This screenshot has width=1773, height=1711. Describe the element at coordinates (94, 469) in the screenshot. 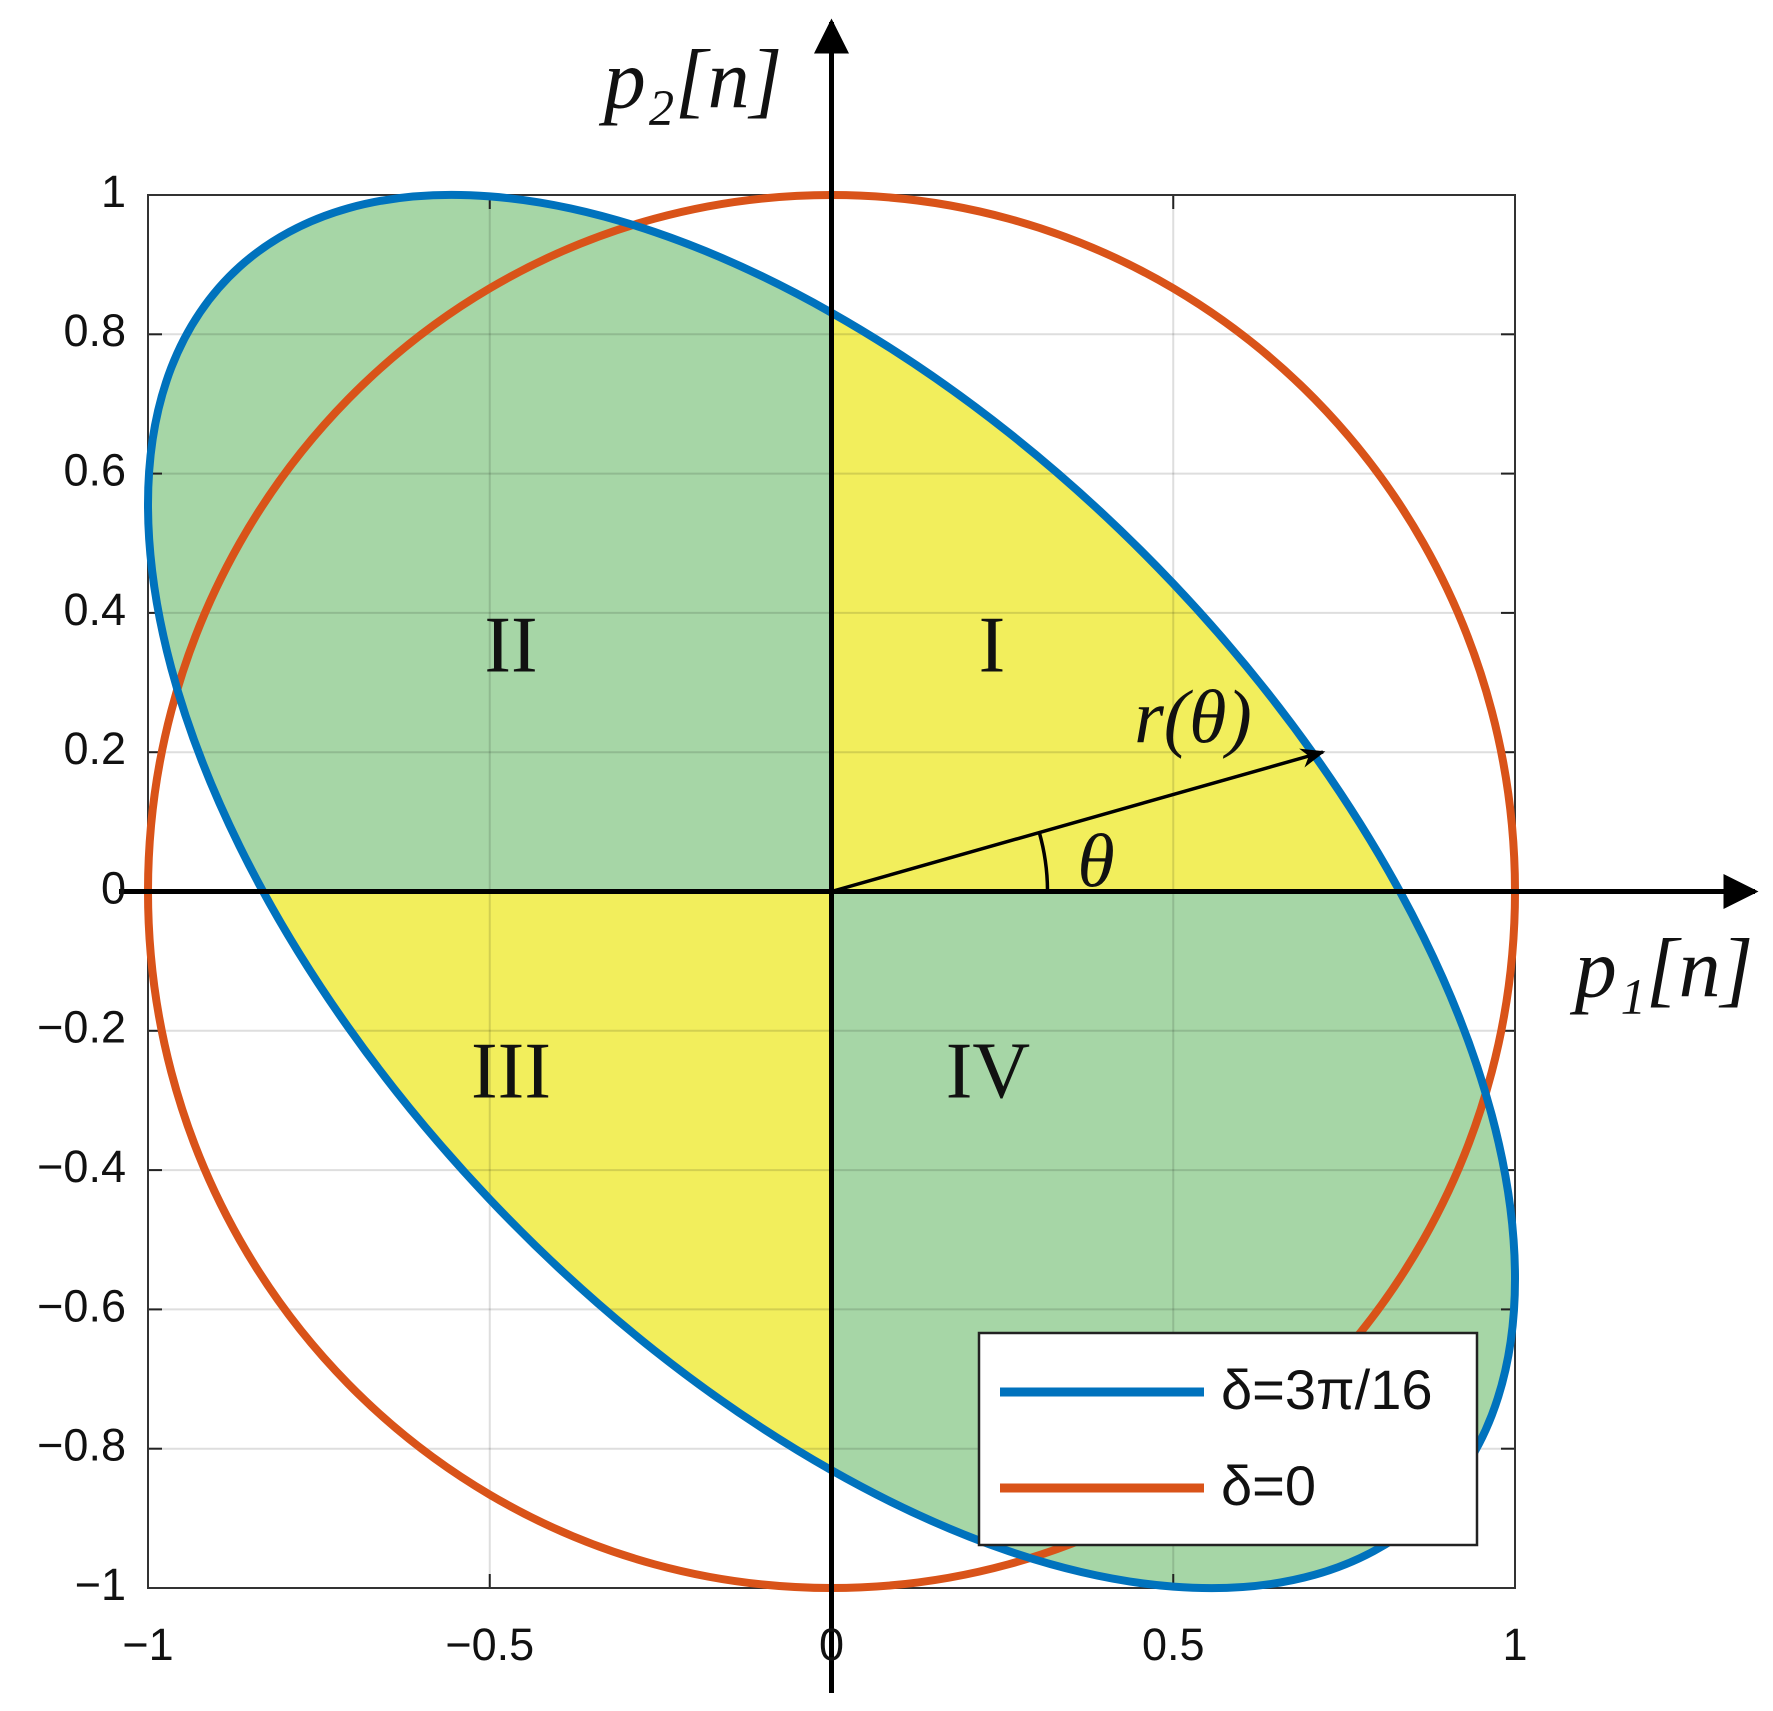

I see `y-tick-label: 0.6` at that location.